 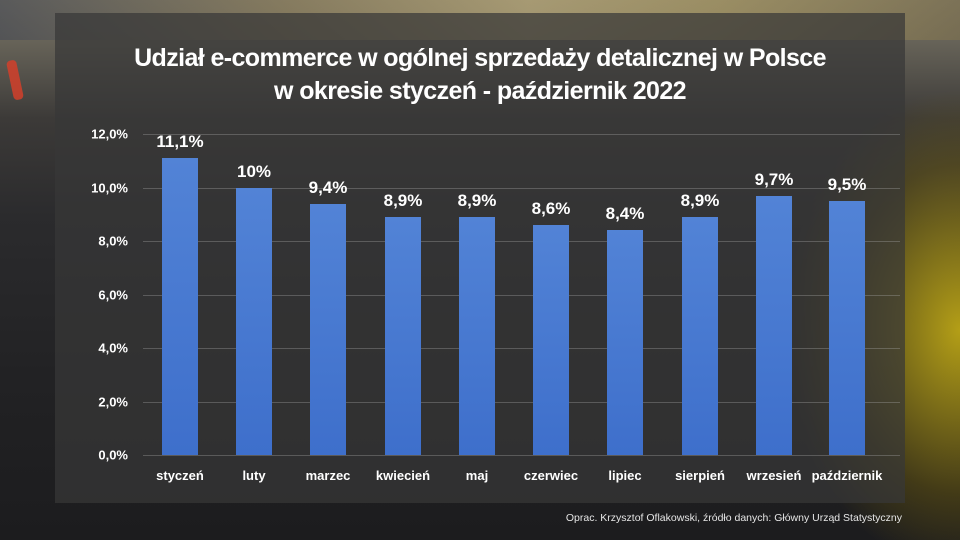 I want to click on x-axis-label: wrzesień, so click(x=774, y=475).